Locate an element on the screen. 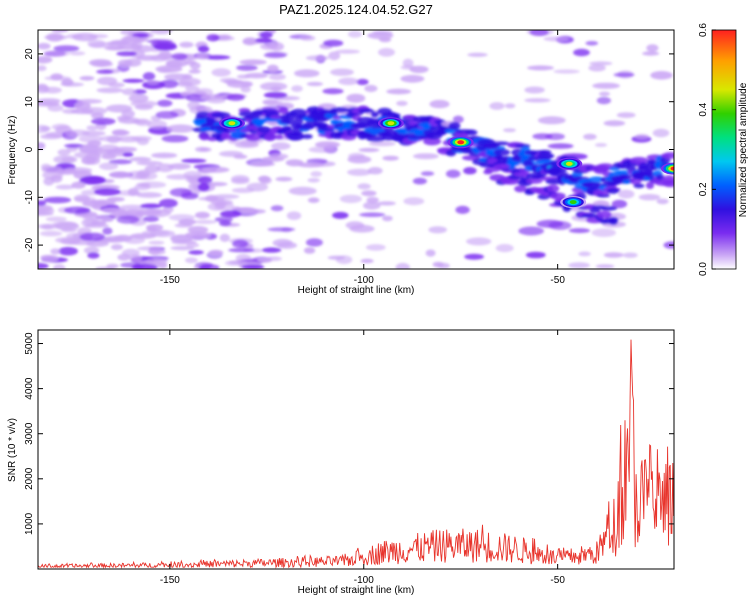 This screenshot has width=750, height=605. x-tick-label: -150 is located at coordinates (170, 280).